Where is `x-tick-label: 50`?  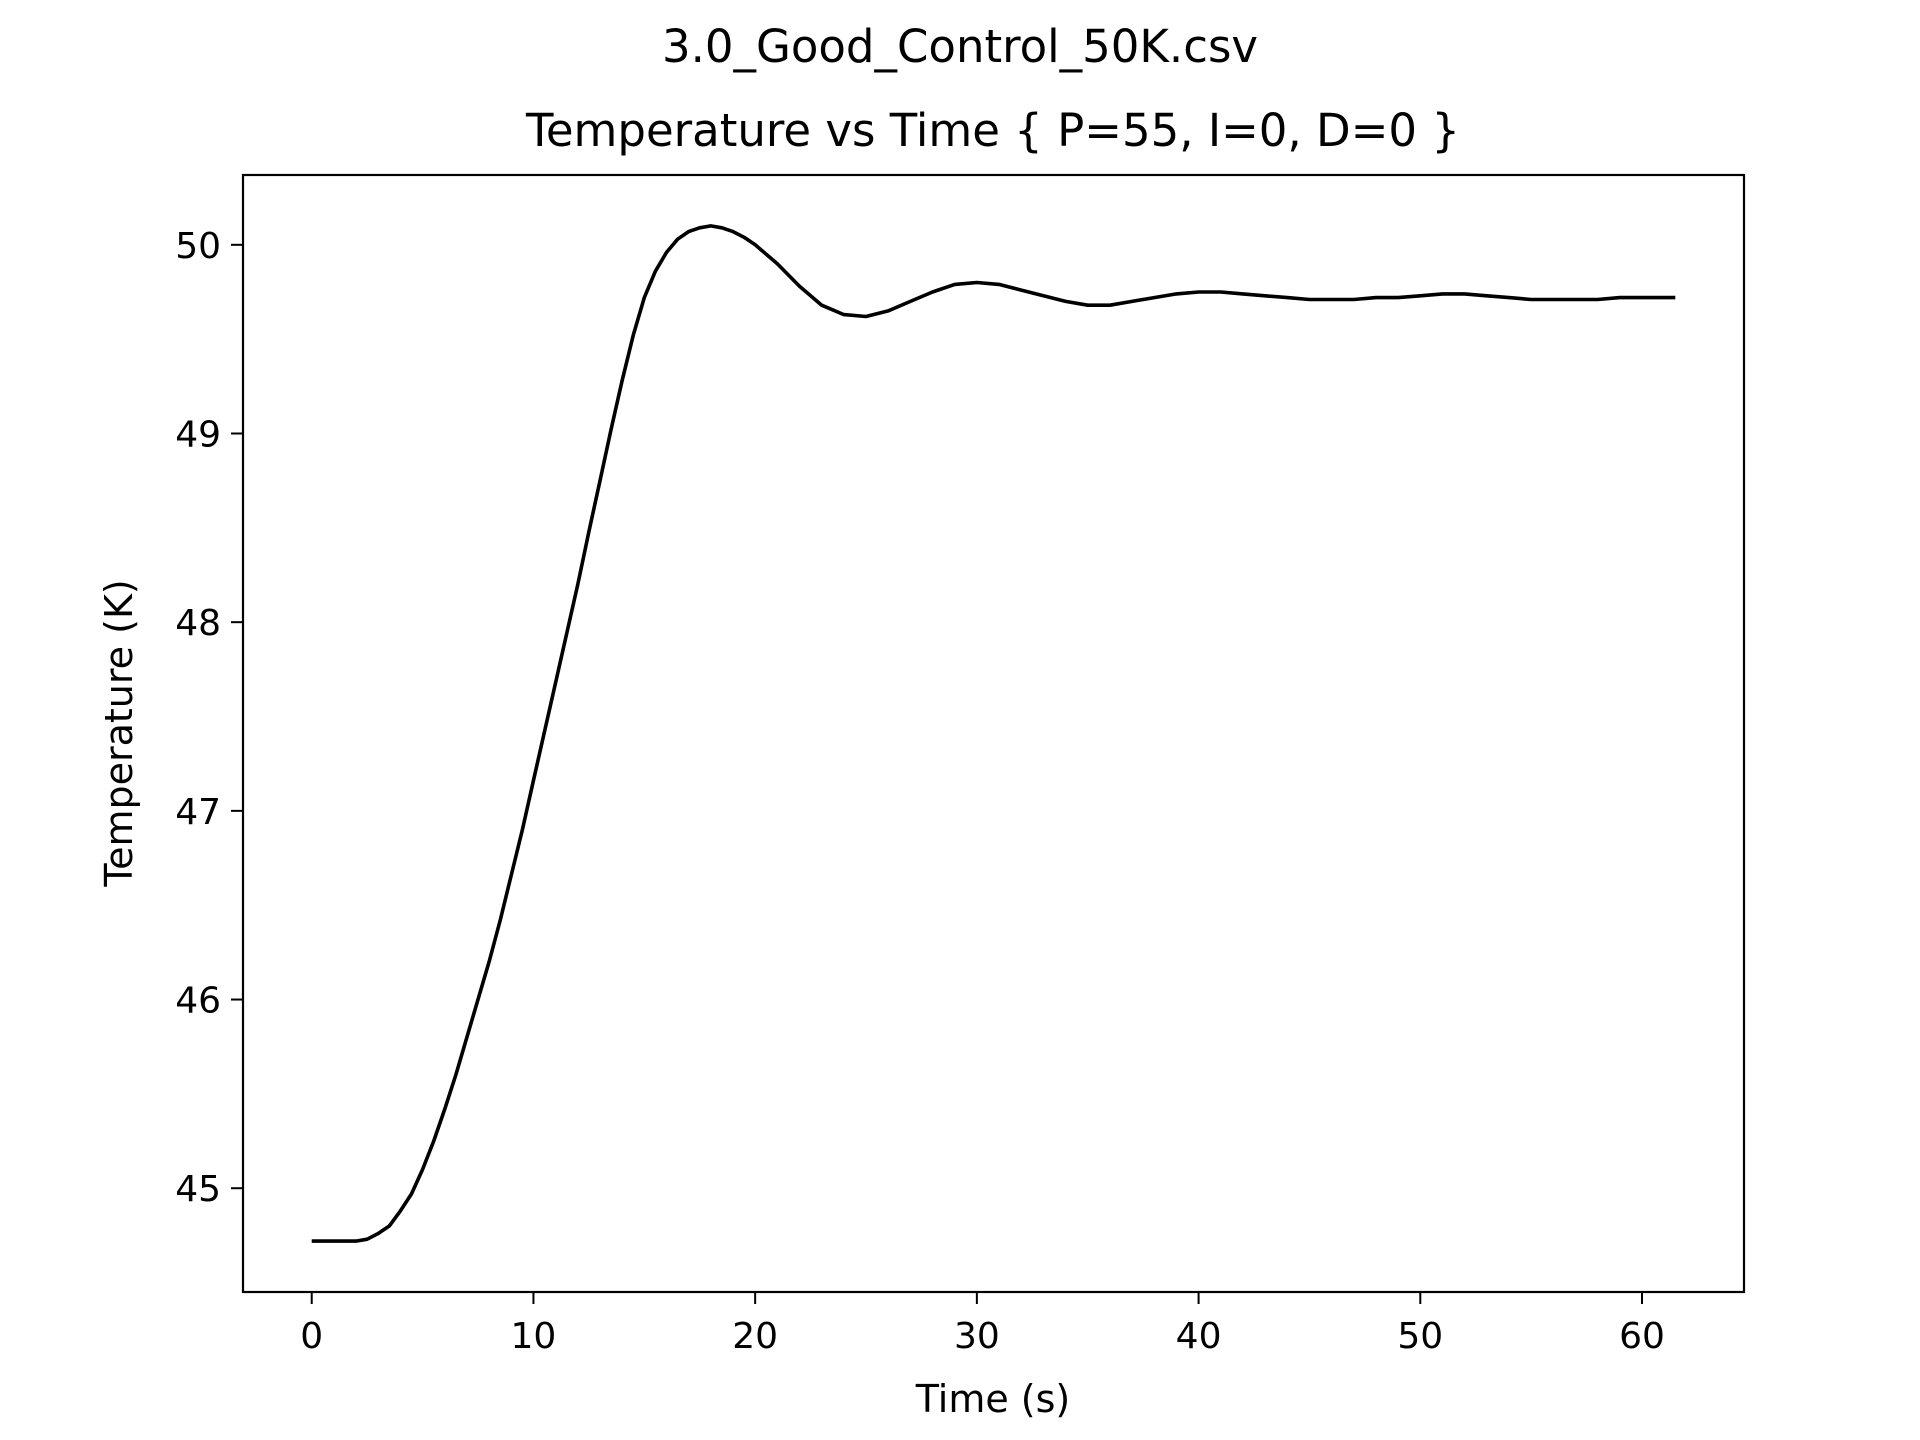 x-tick-label: 50 is located at coordinates (1420, 1336).